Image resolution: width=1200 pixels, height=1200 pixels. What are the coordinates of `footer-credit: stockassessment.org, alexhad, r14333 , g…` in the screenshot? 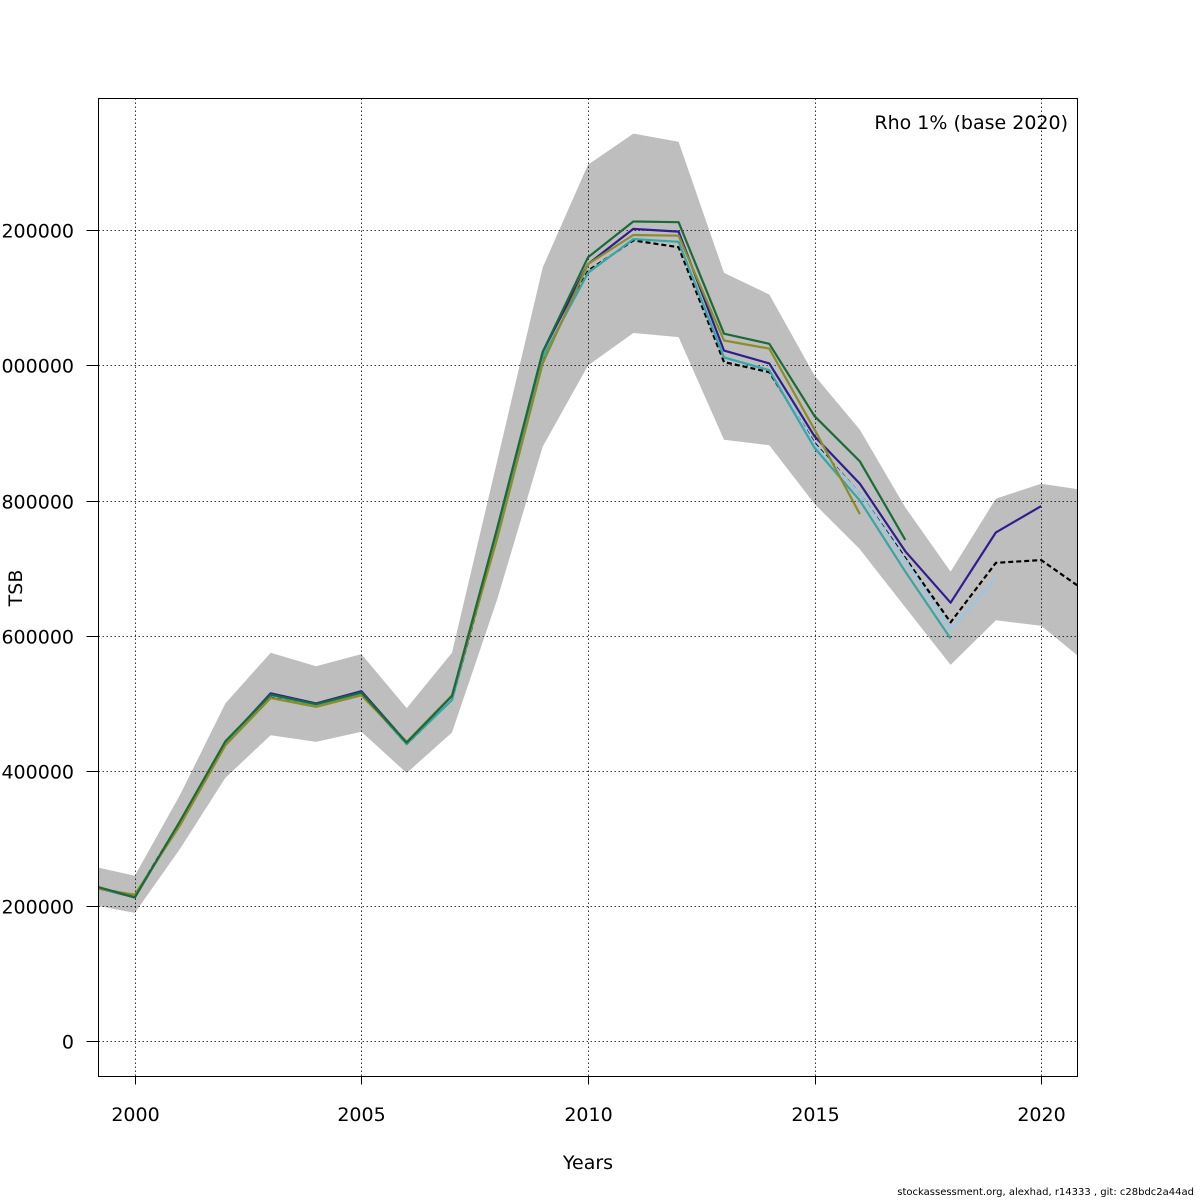 It's located at (1045, 1192).